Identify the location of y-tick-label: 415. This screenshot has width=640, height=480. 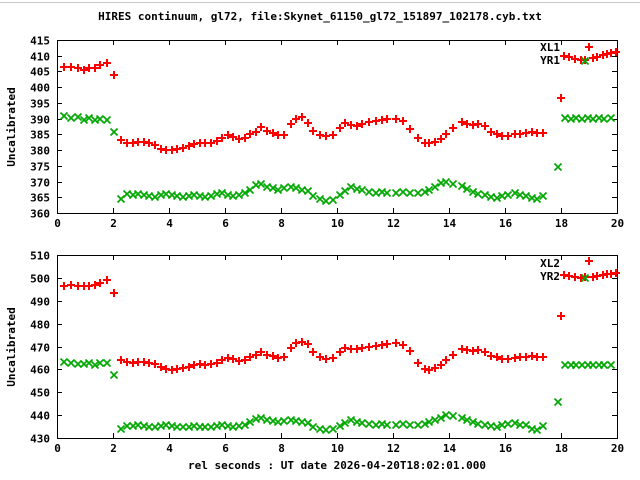
(40, 41).